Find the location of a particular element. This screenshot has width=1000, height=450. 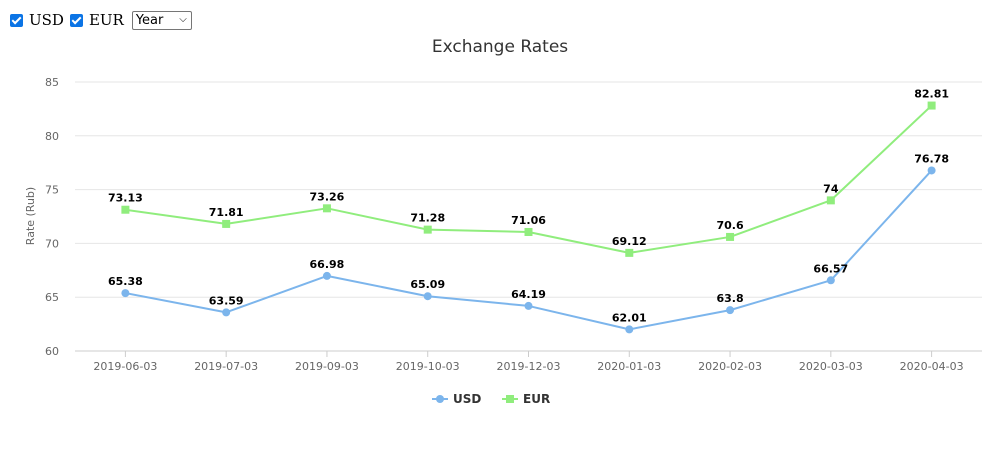

usd-checkbox-label: USD is located at coordinates (46, 20).